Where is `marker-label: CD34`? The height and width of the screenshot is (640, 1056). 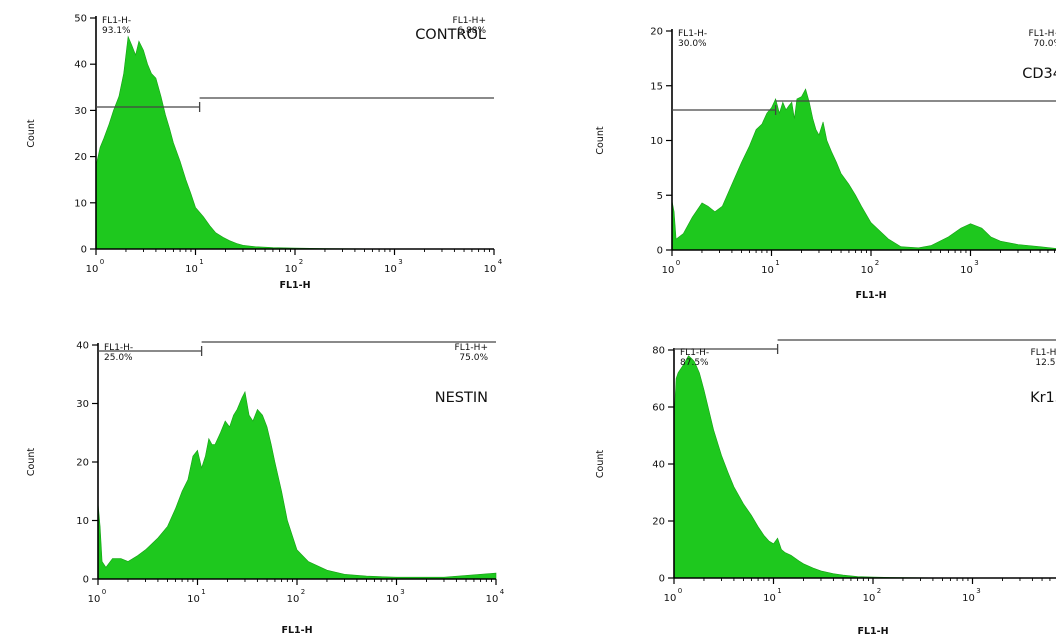
marker-label: CD34 is located at coordinates (1039, 74).